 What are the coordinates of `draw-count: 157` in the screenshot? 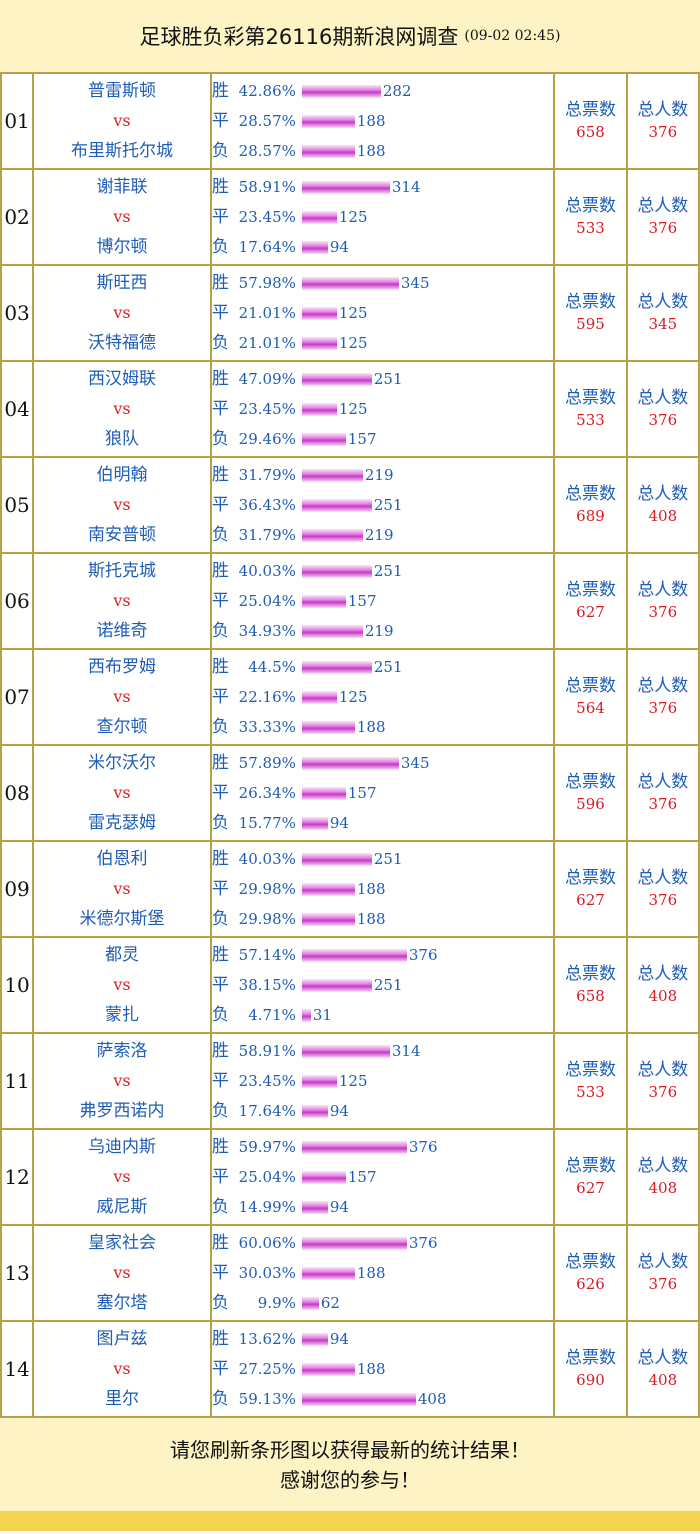 It's located at (362, 793).